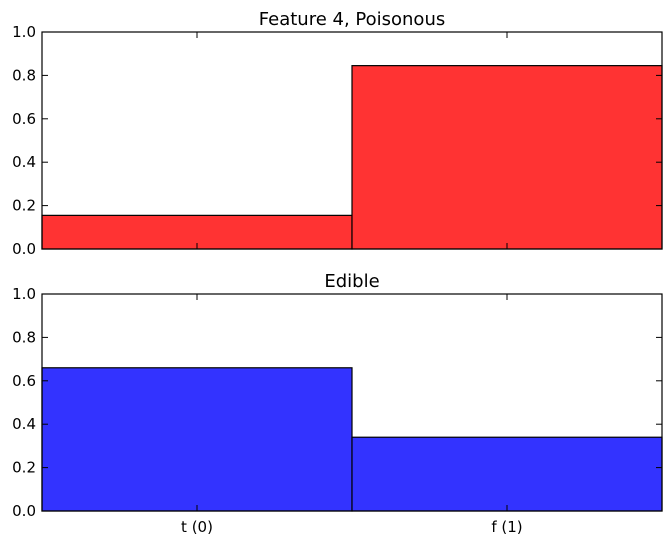  Describe the element at coordinates (352, 19) in the screenshot. I see `chart-title: Feature 4, Poisonous` at that location.